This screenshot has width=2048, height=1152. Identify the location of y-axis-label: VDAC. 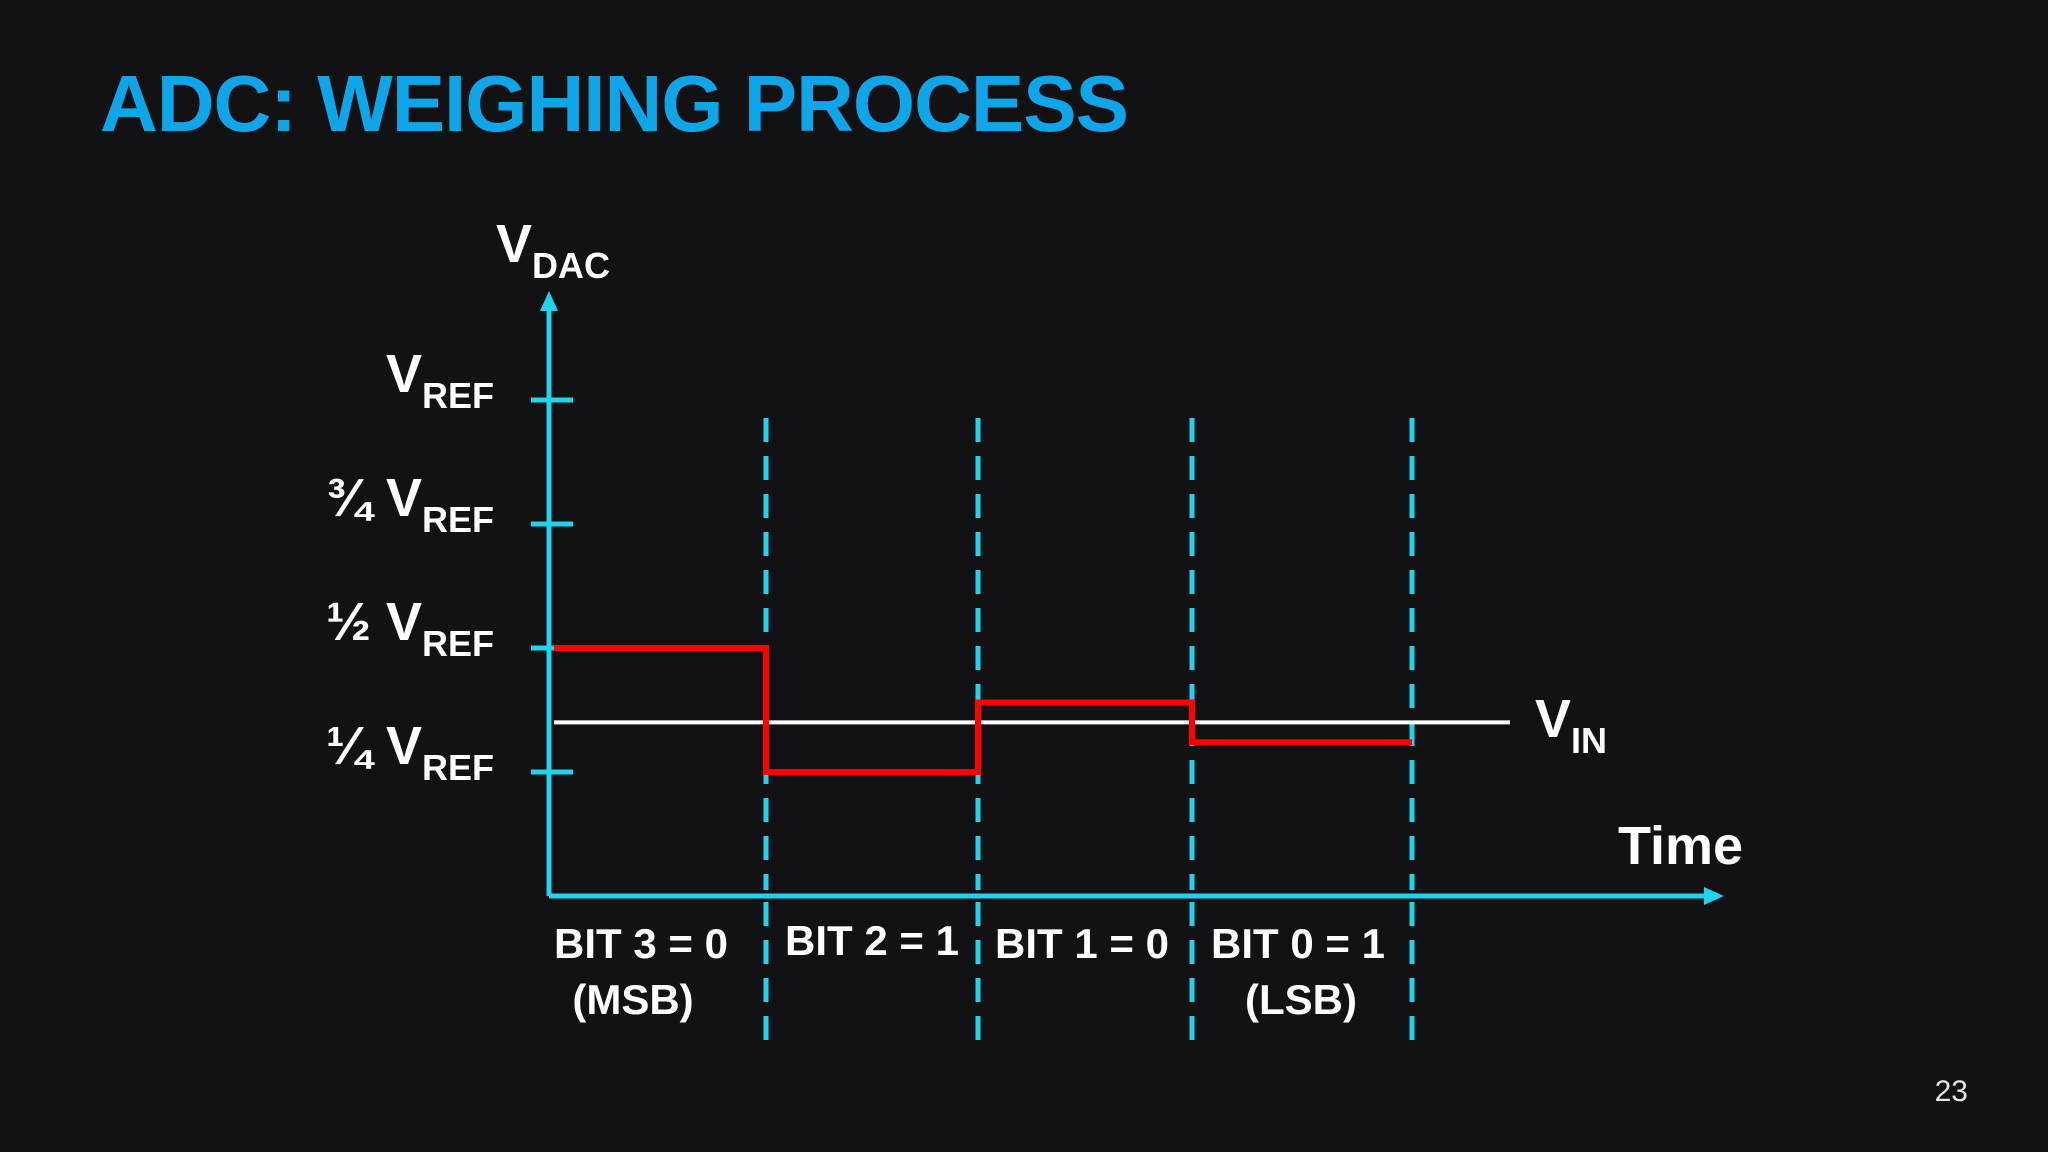
(553, 250).